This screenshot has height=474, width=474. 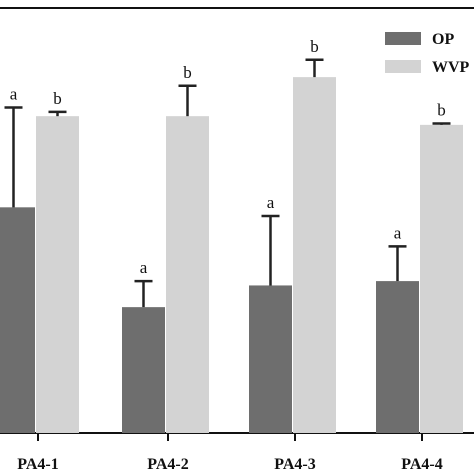 I want to click on significance-wvp-pa4-4: b, so click(x=441, y=110).